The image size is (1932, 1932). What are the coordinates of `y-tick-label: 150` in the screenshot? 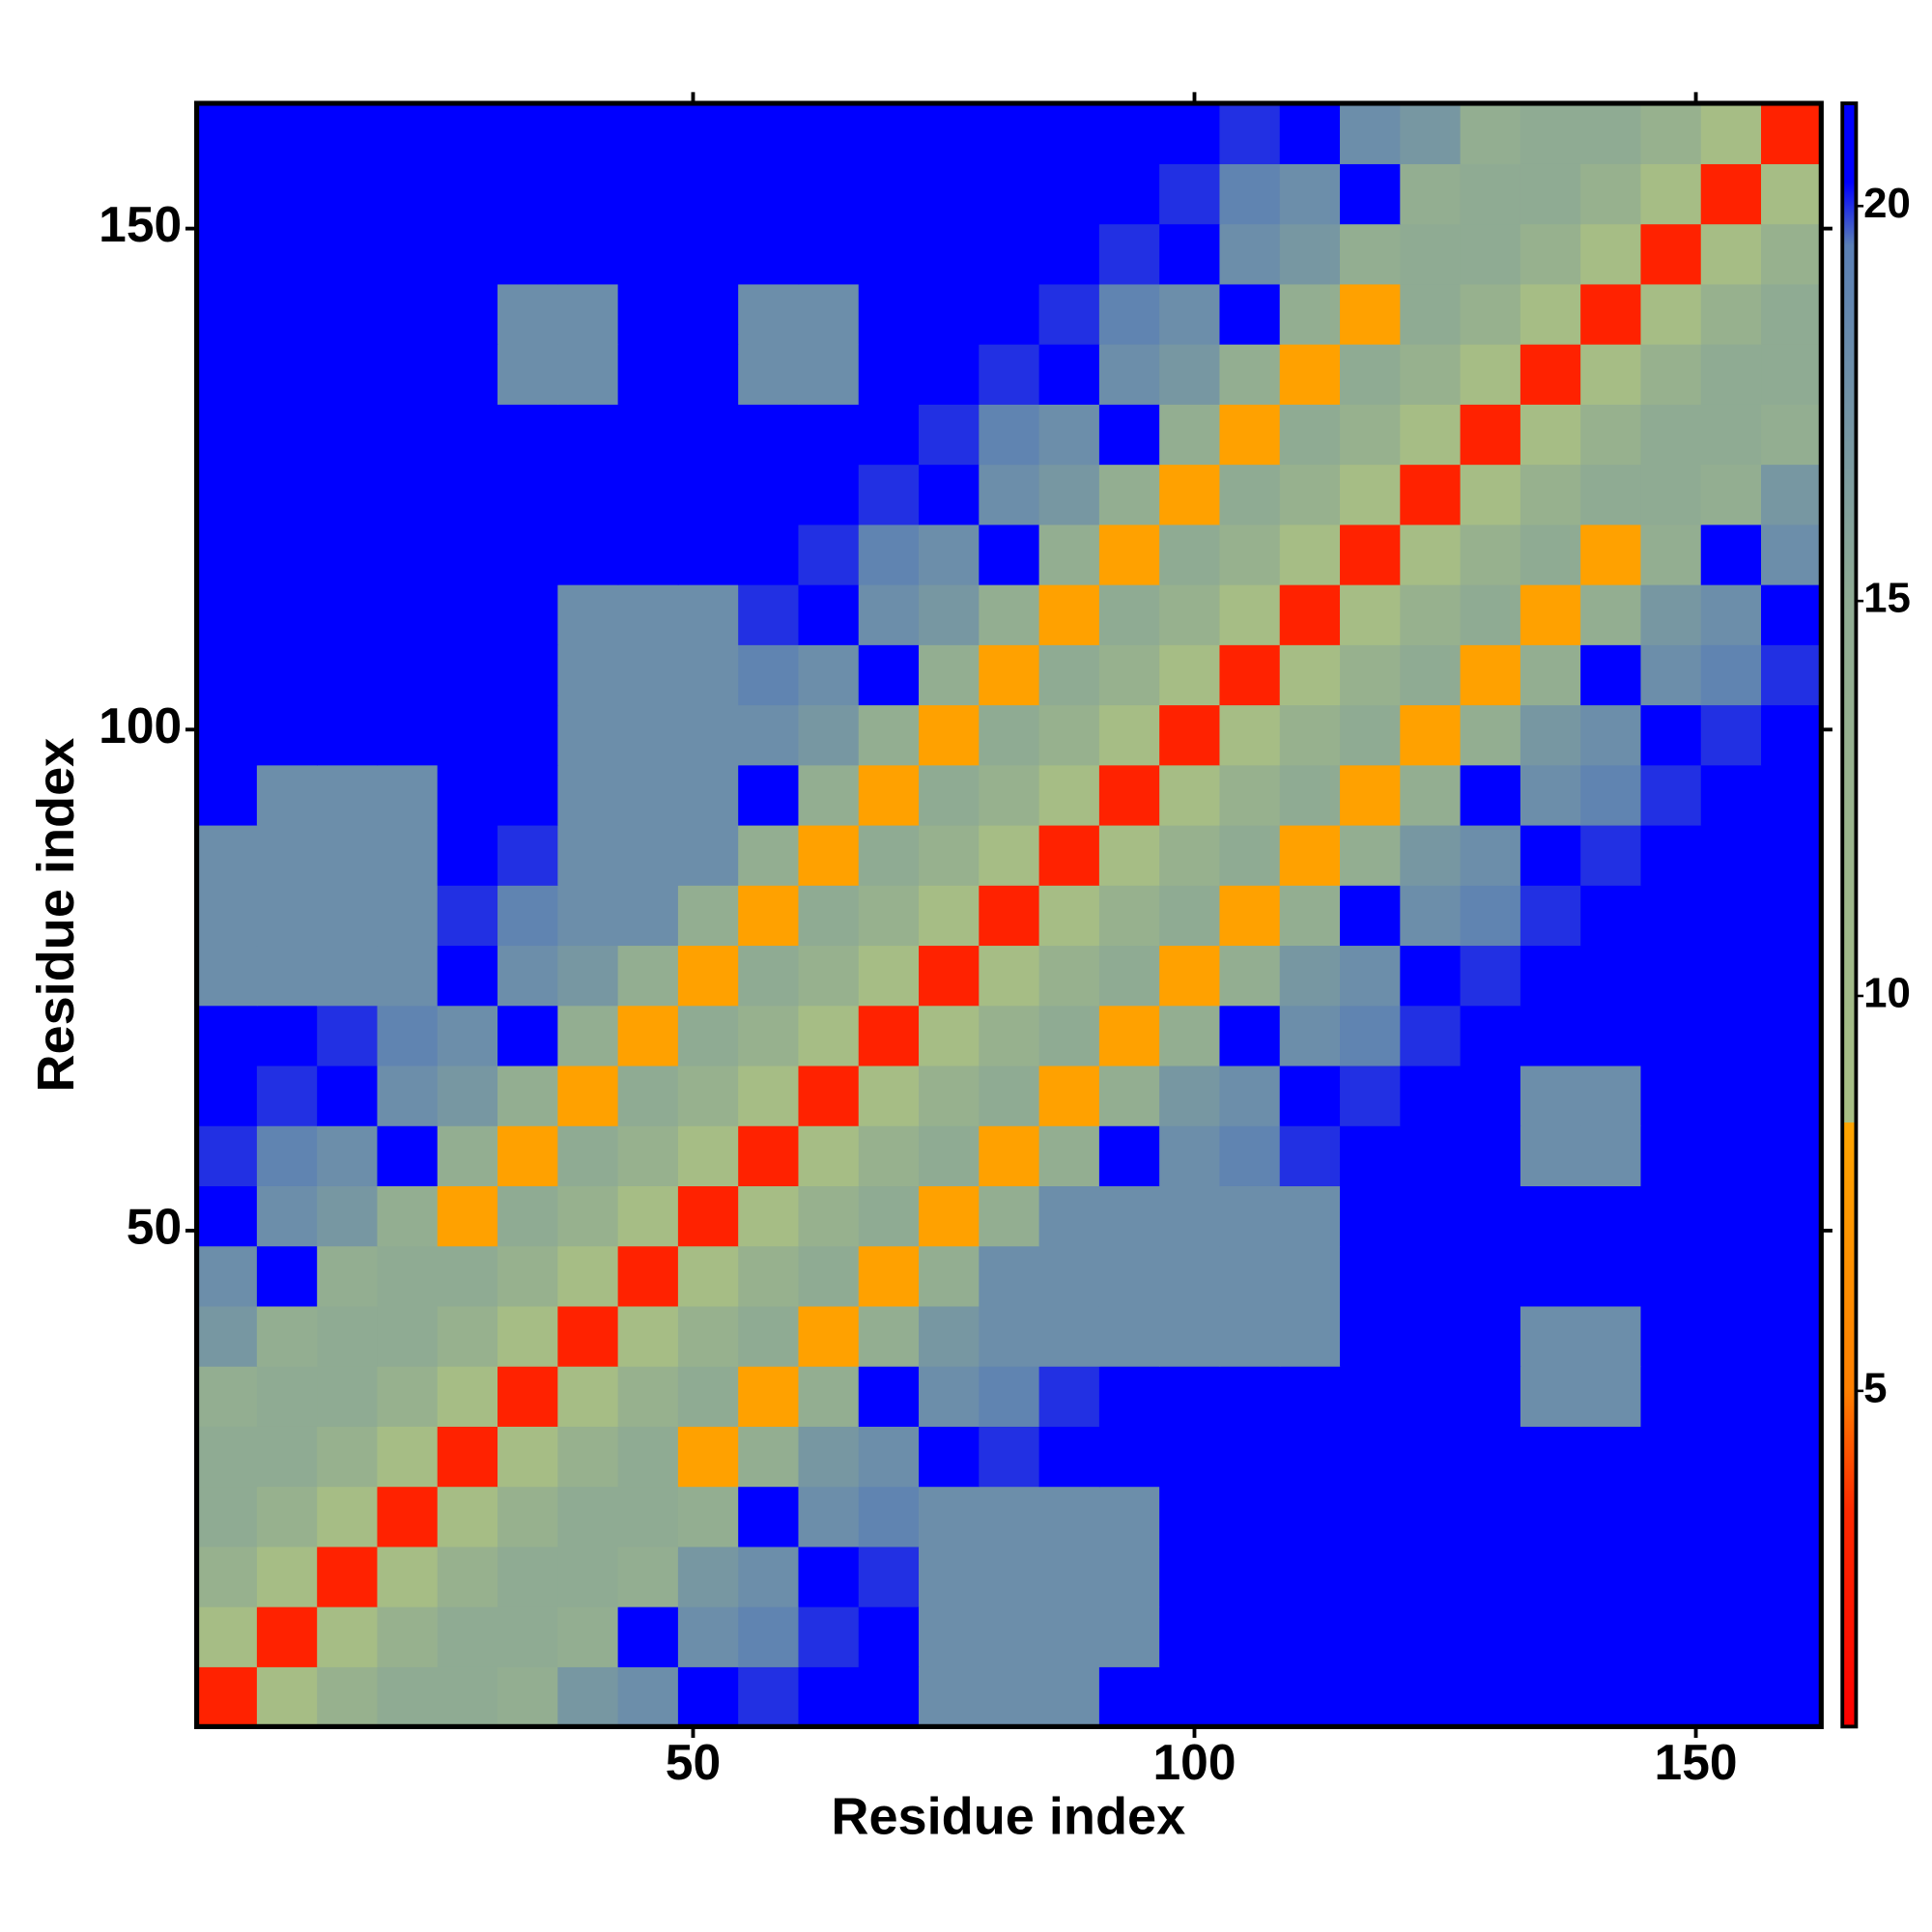 It's located at (140, 224).